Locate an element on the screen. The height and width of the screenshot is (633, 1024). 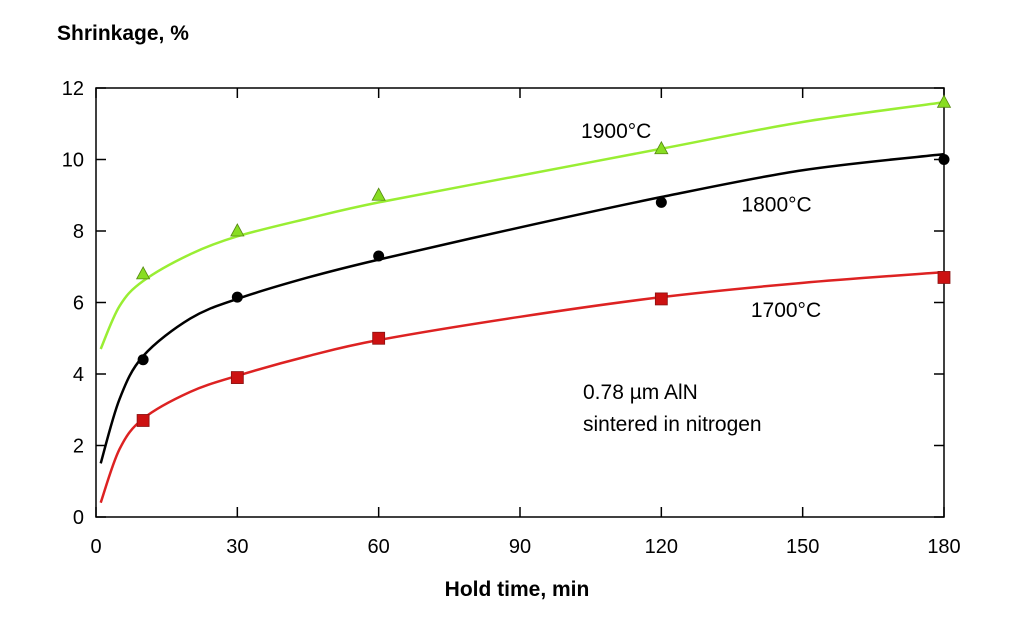
y-axis-title: Shrinkage, % is located at coordinates (123, 33).